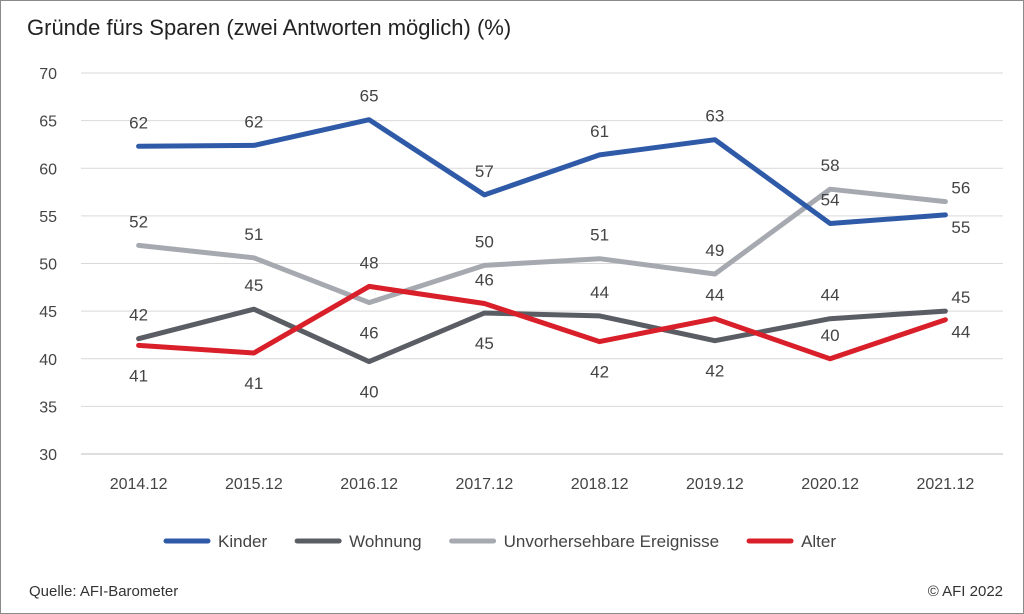 The image size is (1024, 614). Describe the element at coordinates (385, 541) in the screenshot. I see `legend-label: Wohnung` at that location.